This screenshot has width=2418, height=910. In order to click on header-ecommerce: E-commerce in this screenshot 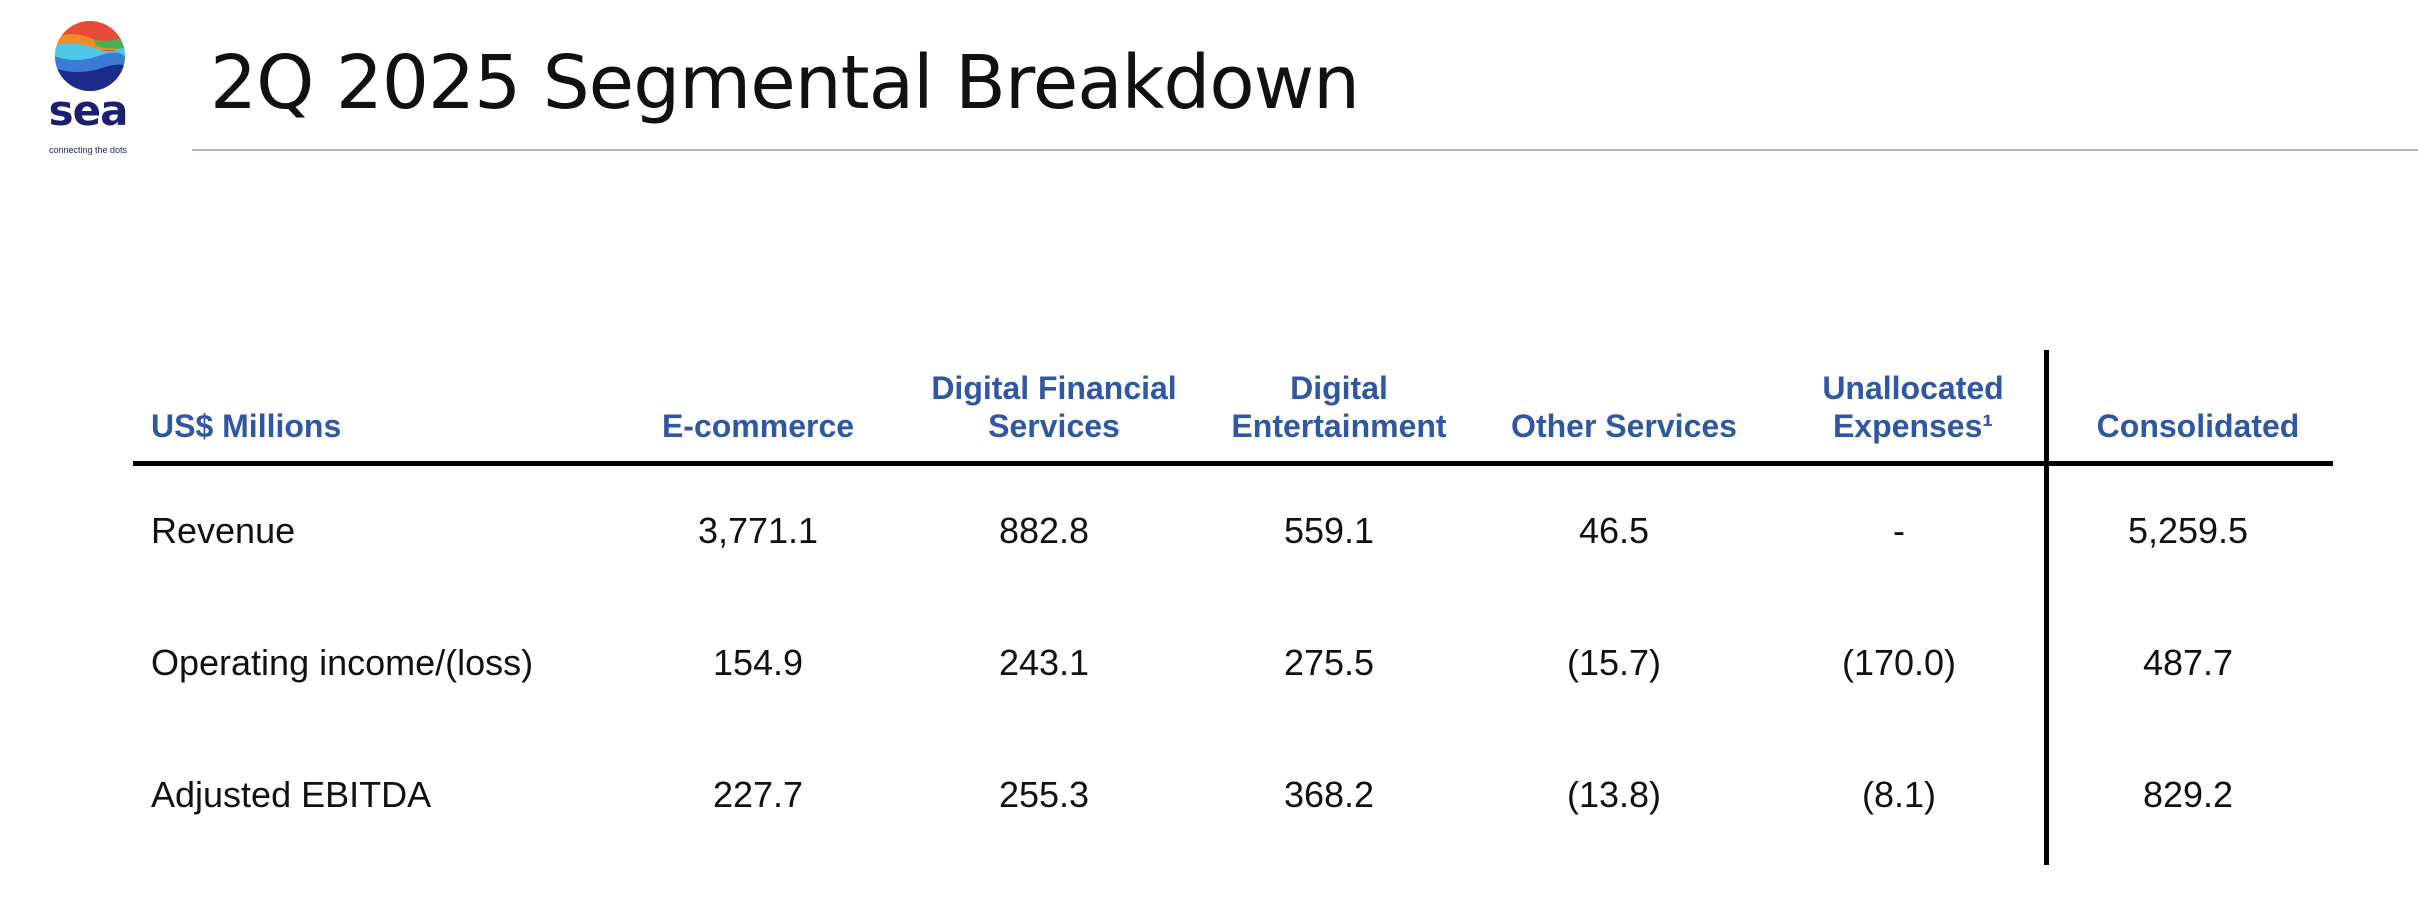, I will do `click(758, 426)`.